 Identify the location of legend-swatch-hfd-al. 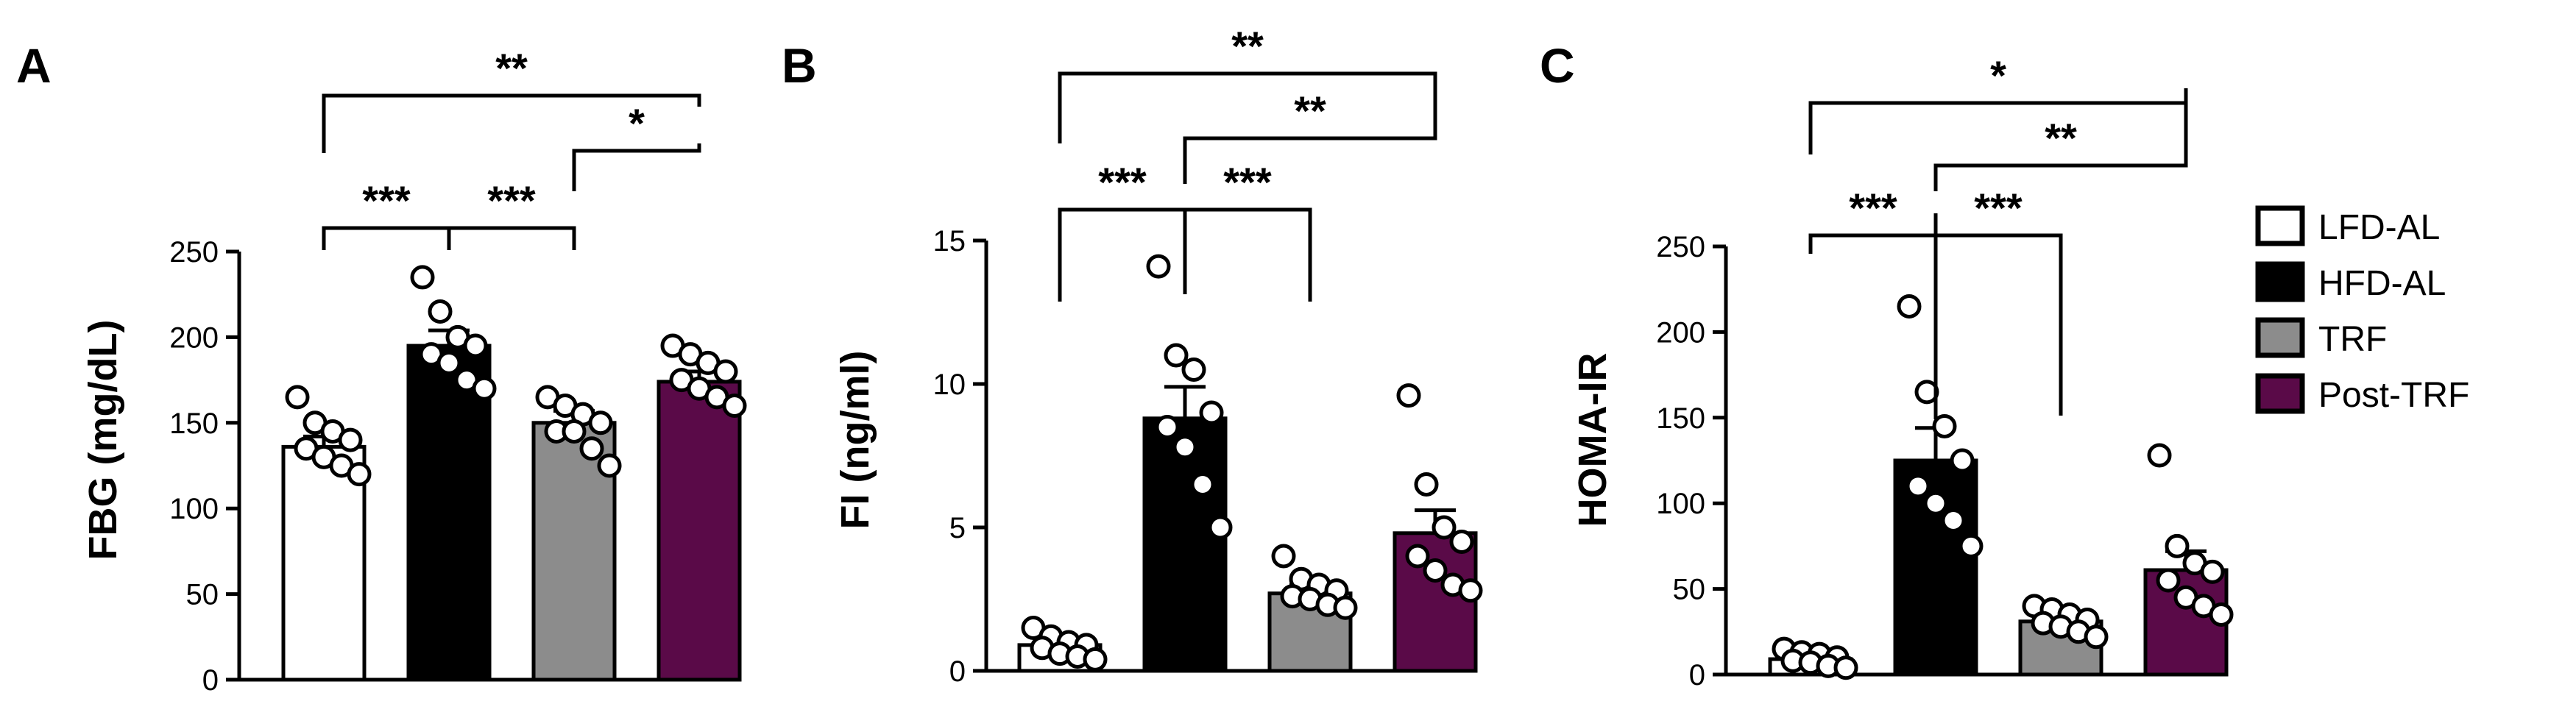
(2280, 281).